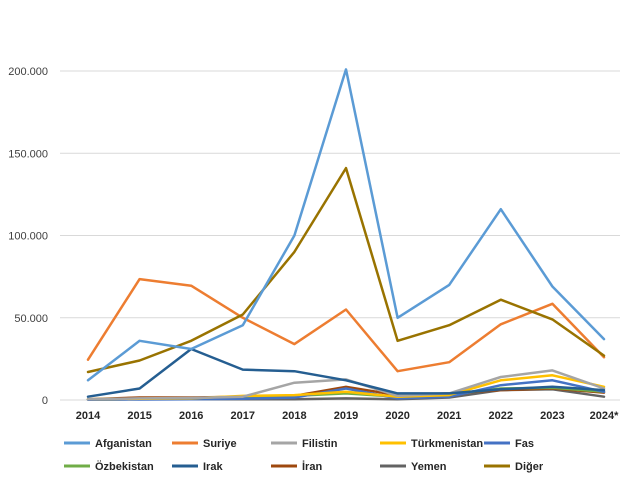 The width and height of the screenshot is (640, 484). I want to click on legend-label: Fas, so click(524, 444).